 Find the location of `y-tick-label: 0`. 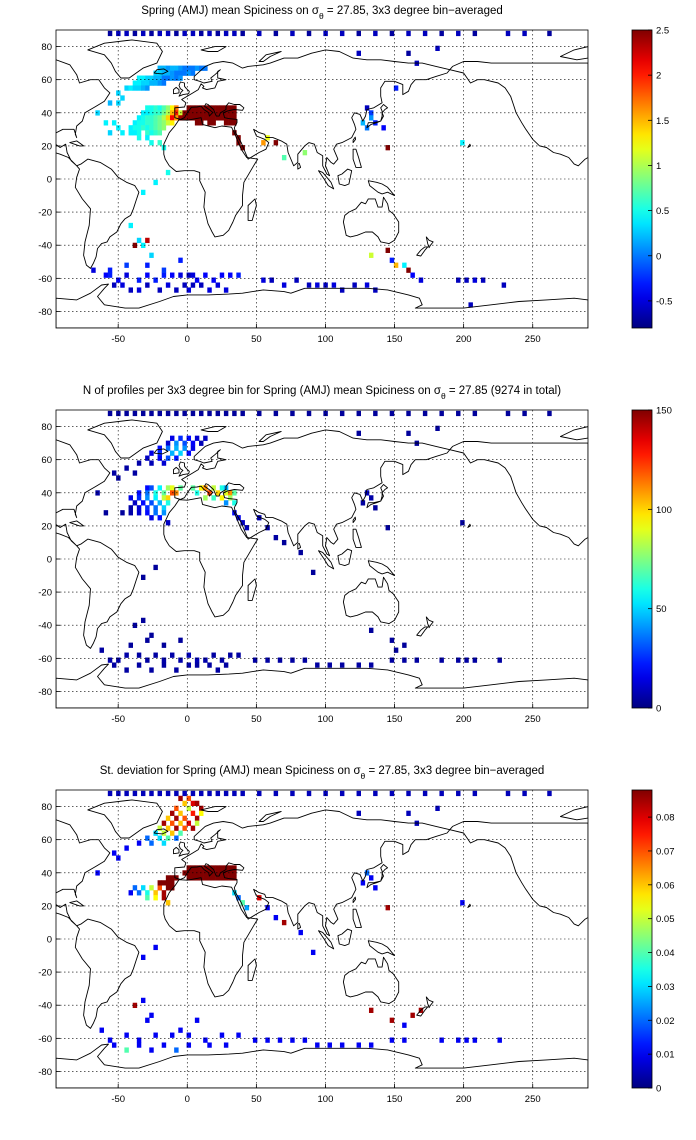

y-tick-label: 0 is located at coordinates (49, 560).